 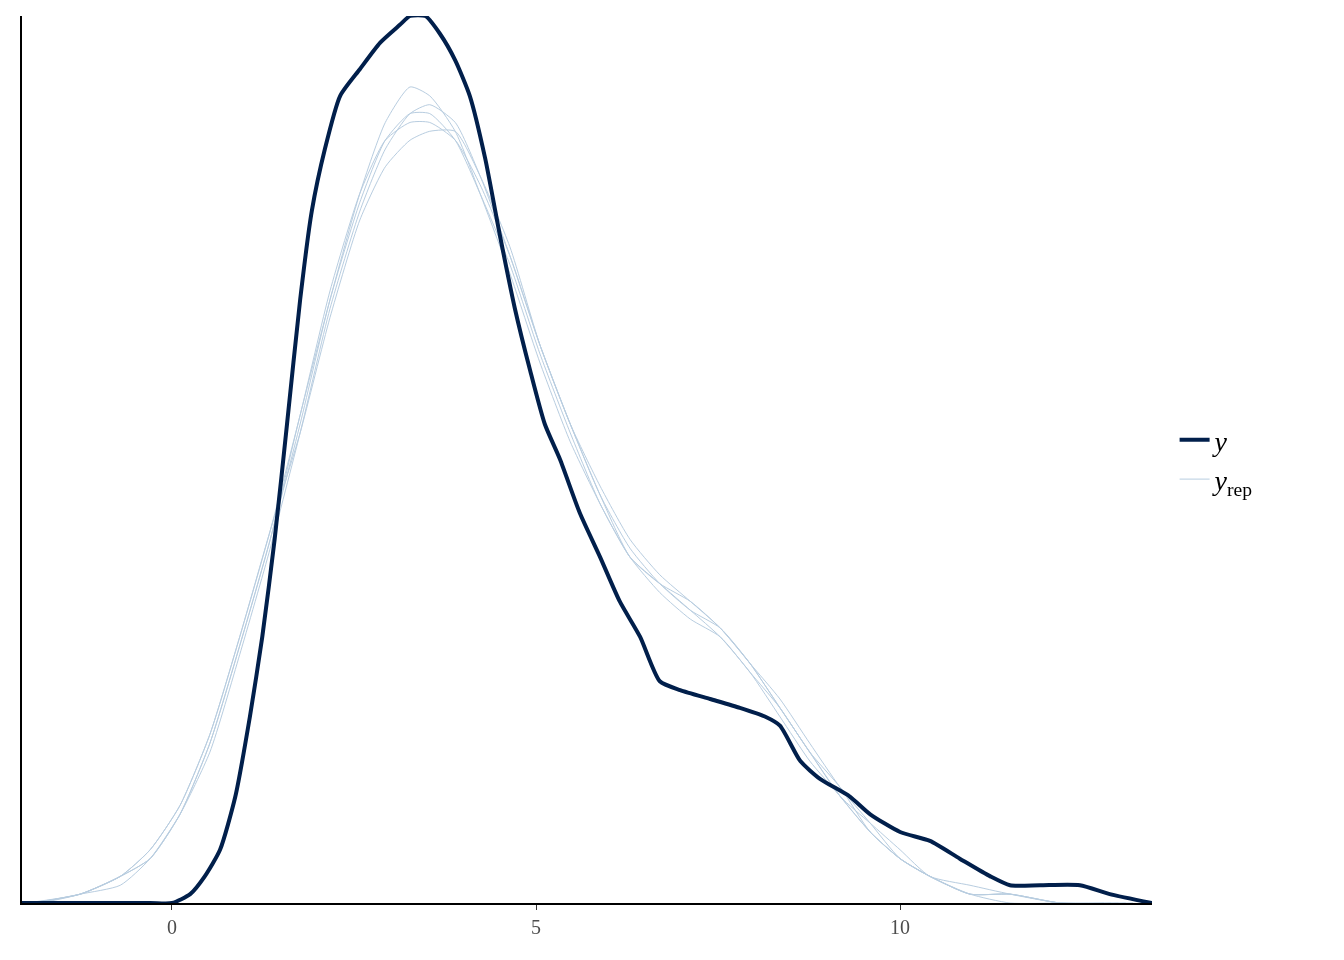 I want to click on x-tick-label: 0, so click(x=171, y=926).